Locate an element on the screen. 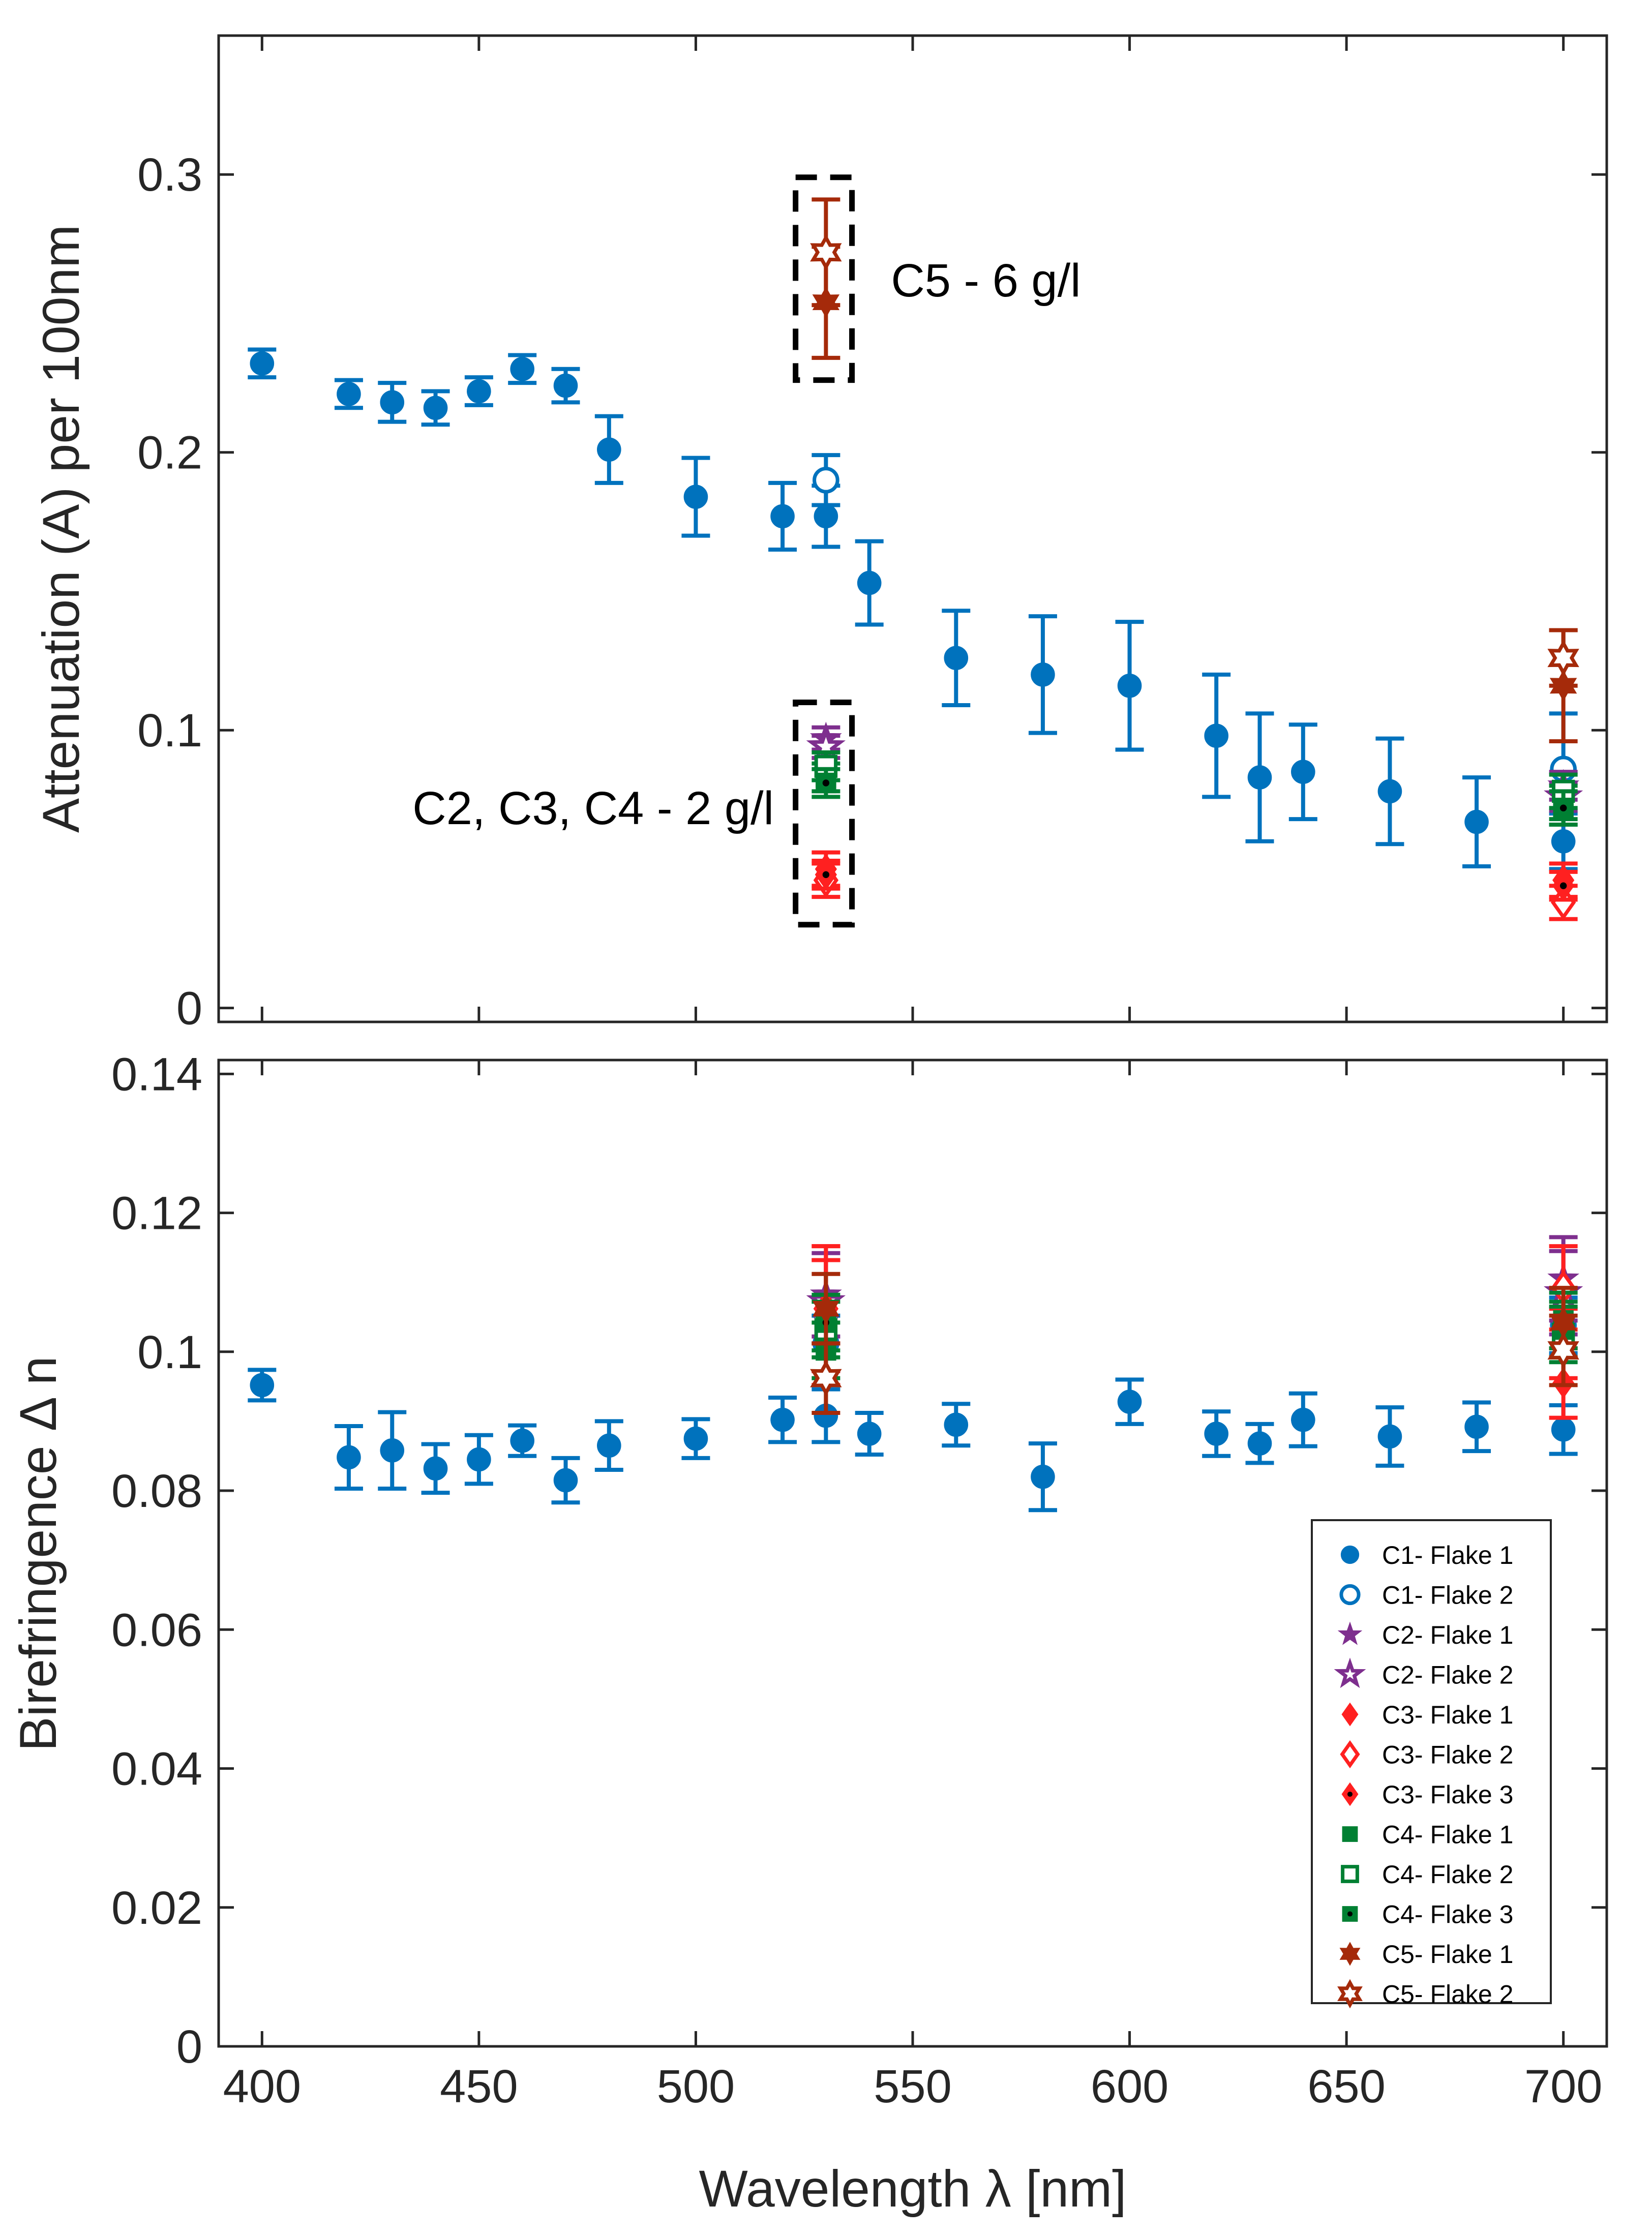 The height and width of the screenshot is (2236, 1652). birefringence-y-tick-label: 0.06 is located at coordinates (156, 1630).